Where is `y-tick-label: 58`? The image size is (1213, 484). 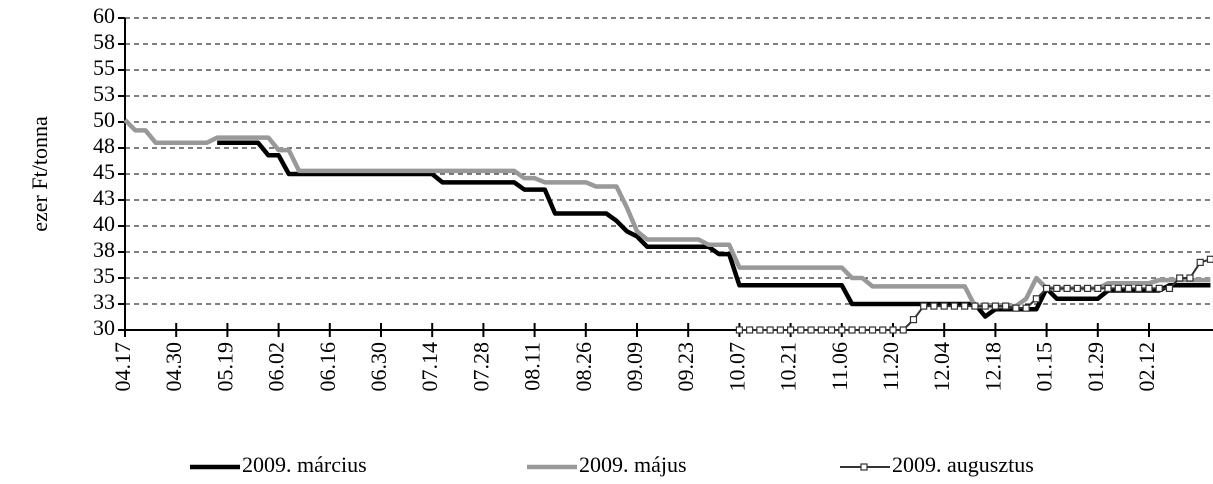
y-tick-label: 58 is located at coordinates (104, 41).